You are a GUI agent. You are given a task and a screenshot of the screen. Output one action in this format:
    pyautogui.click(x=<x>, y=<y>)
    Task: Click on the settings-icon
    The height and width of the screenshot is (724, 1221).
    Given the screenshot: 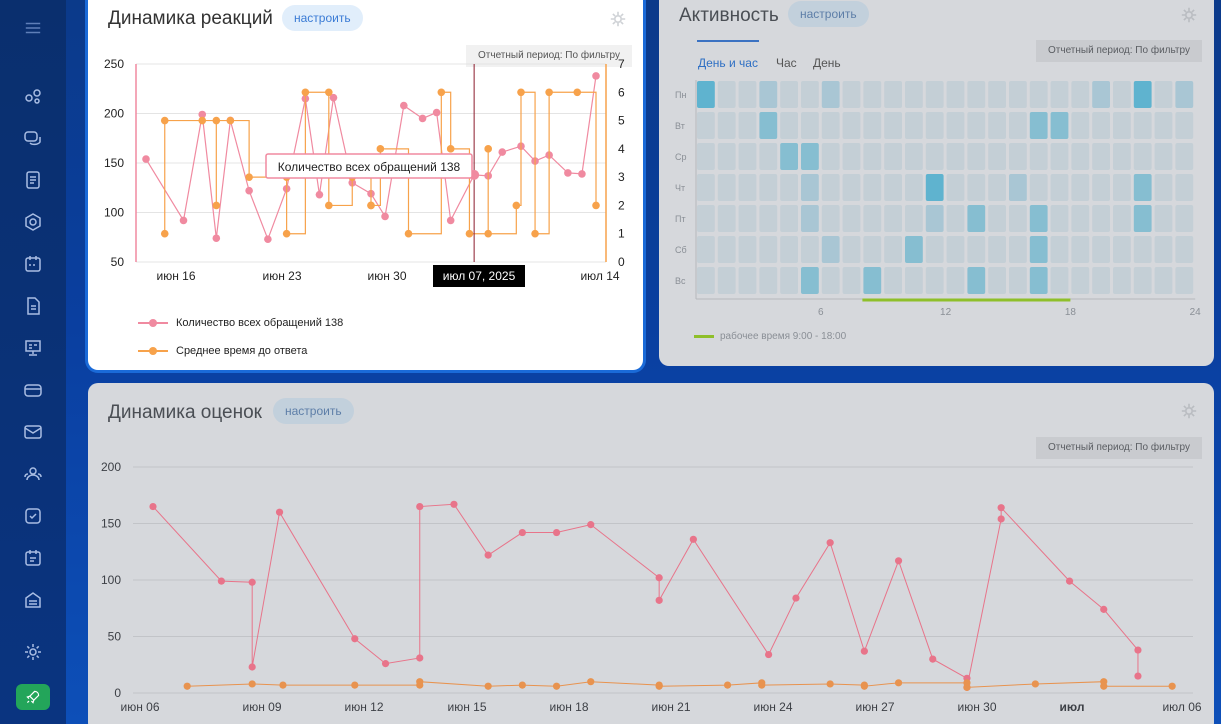 What is the action you would take?
    pyautogui.click(x=33, y=652)
    